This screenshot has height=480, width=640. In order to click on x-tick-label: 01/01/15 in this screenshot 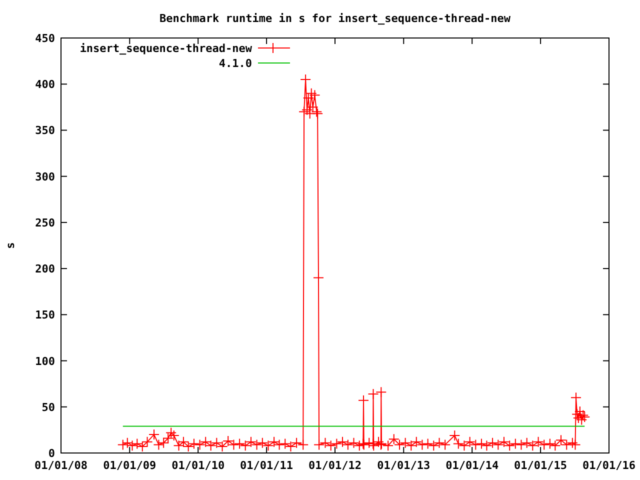, I will do `click(541, 465)`.